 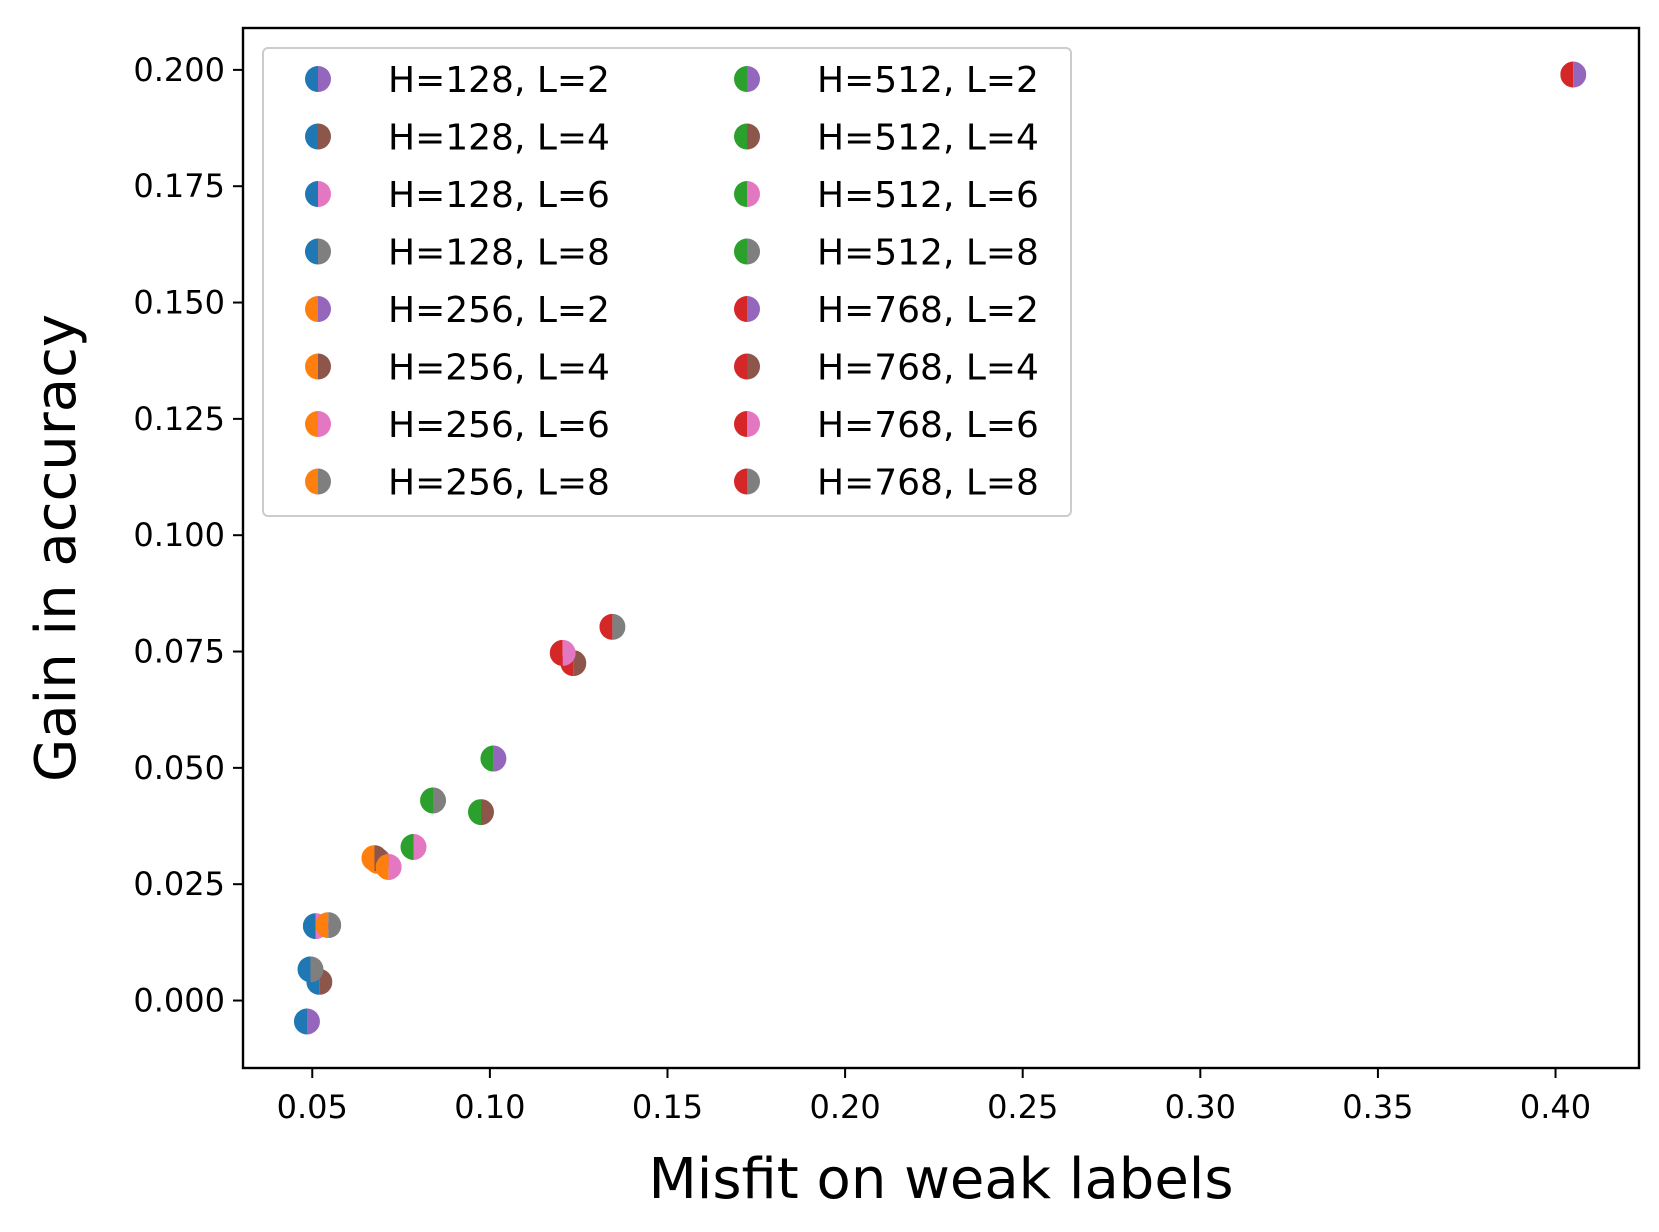 What do you see at coordinates (499, 80) in the screenshot?
I see `legend-label: H=128, L=2` at bounding box center [499, 80].